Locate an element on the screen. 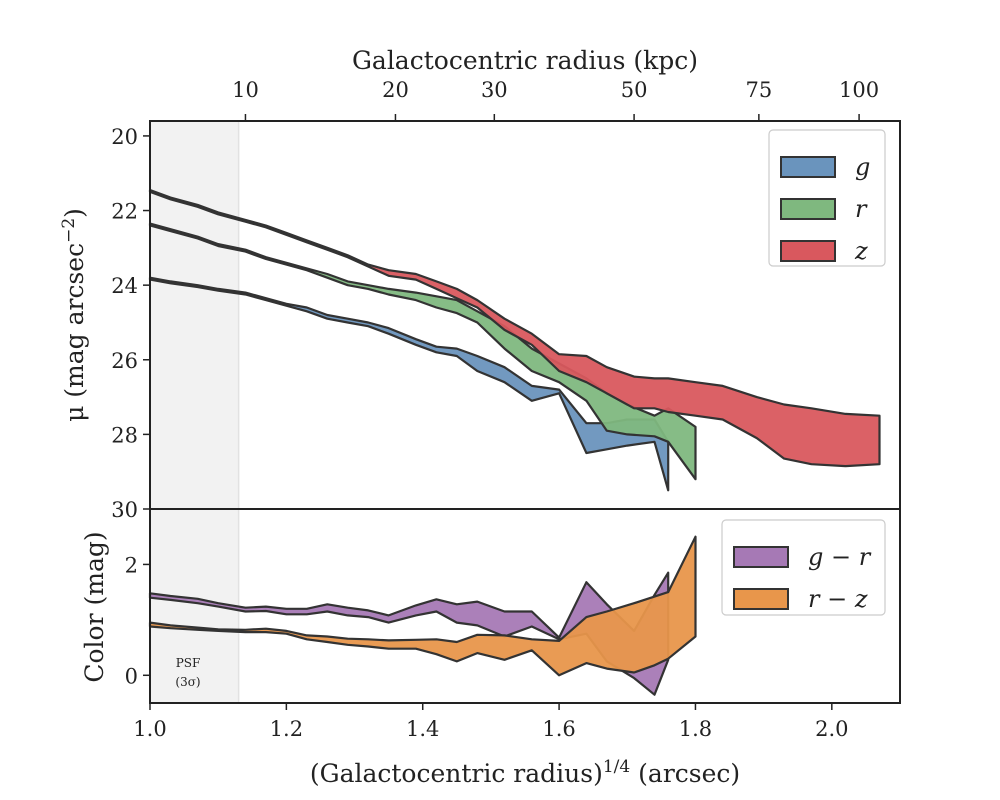 The image size is (1000, 800). legend-layer: grz g − r r − z is located at coordinates (803, 372).